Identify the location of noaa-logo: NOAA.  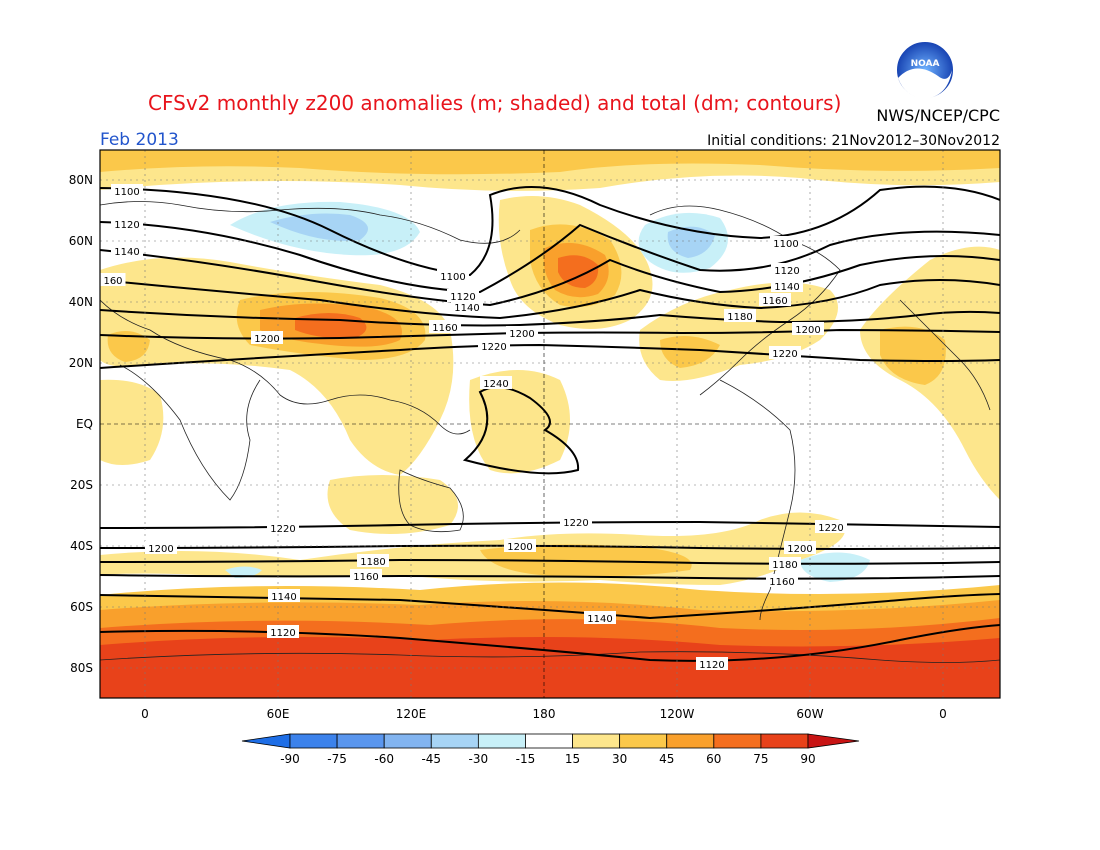
(925, 70).